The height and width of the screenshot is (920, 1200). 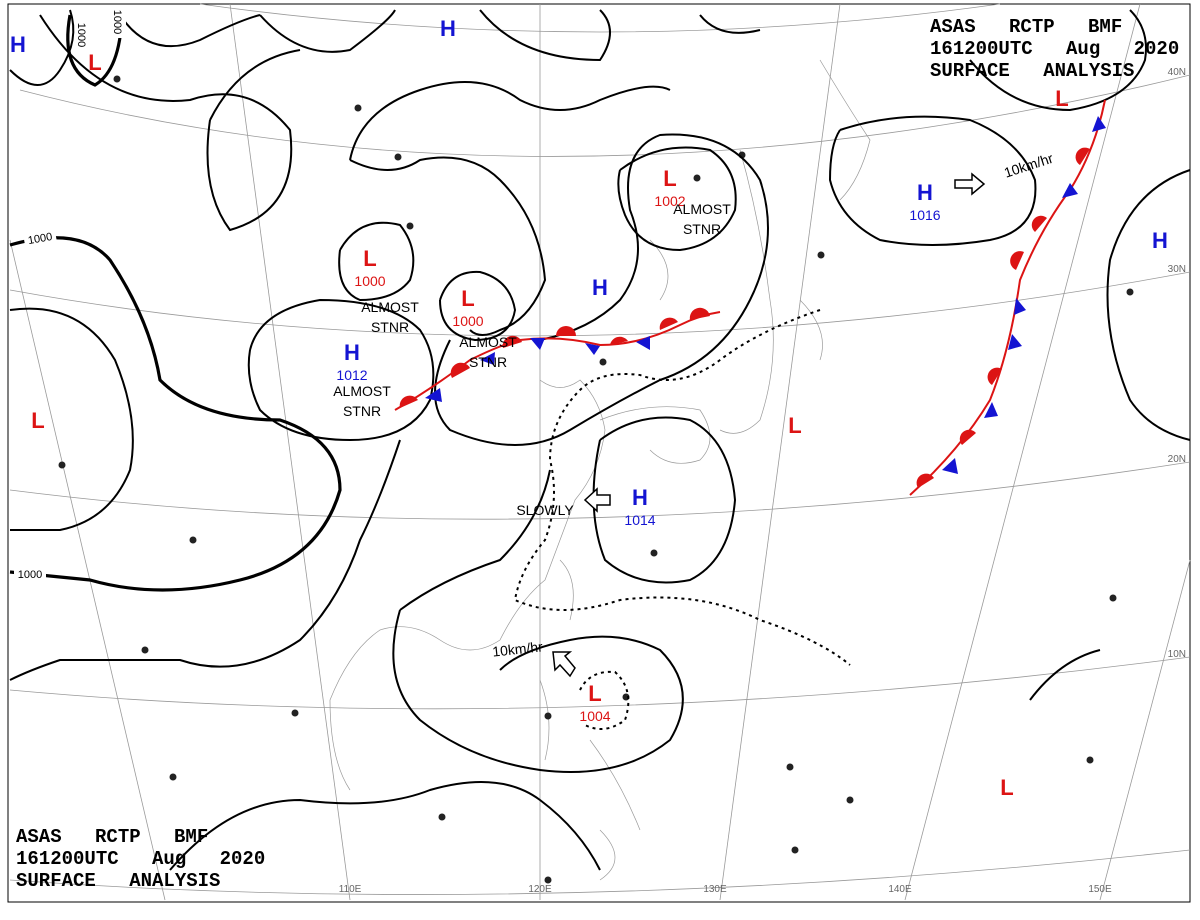 I want to click on stationary-front, so click(x=557, y=359).